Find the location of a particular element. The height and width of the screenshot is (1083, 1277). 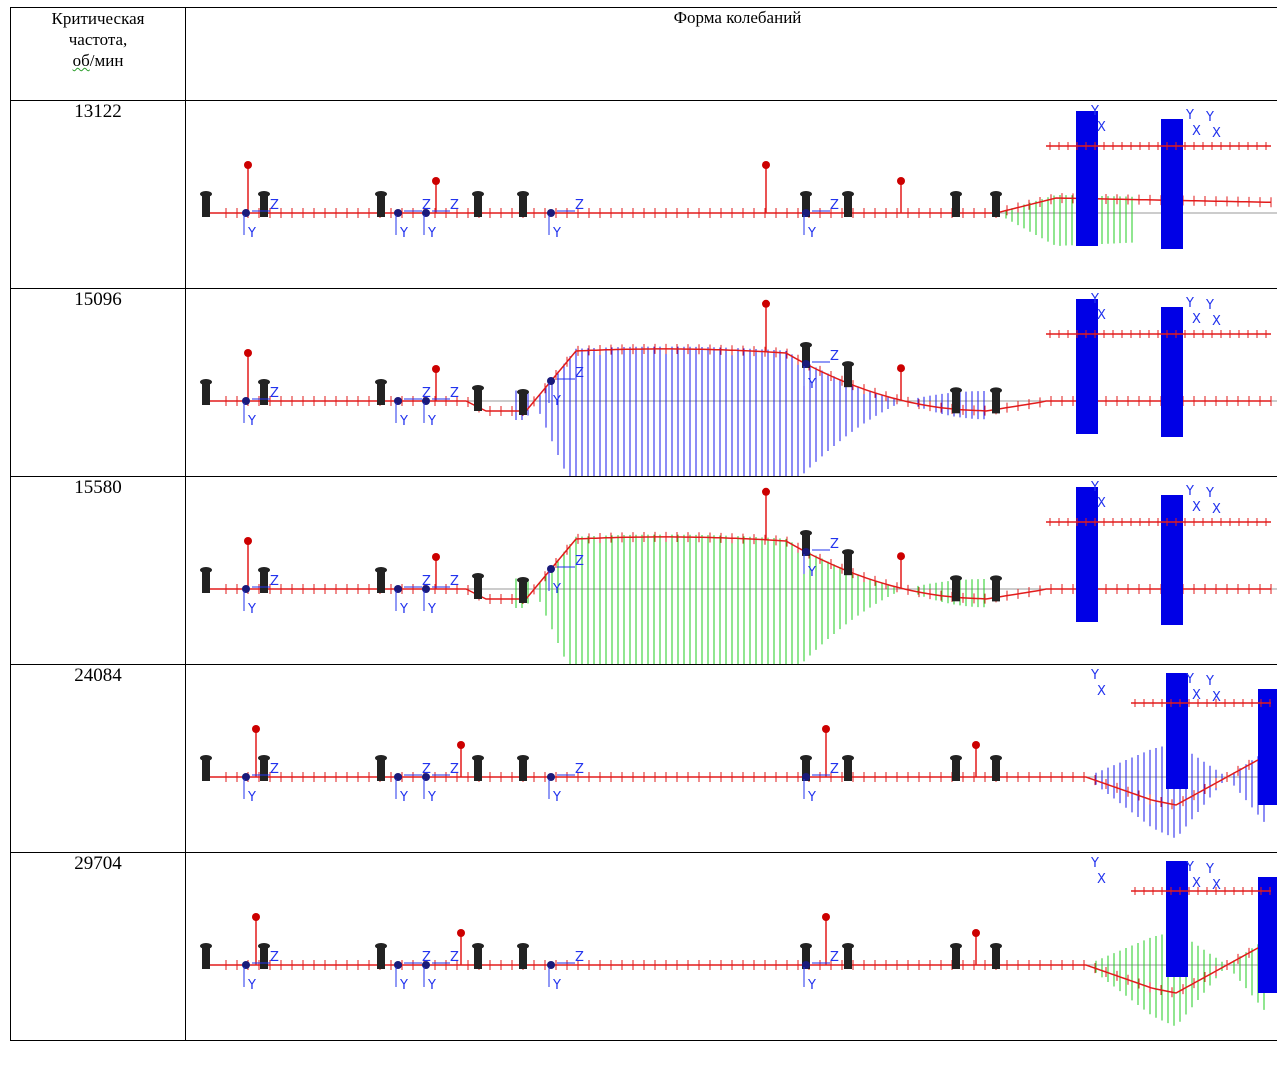

shaft-line is located at coordinates (739, 205).